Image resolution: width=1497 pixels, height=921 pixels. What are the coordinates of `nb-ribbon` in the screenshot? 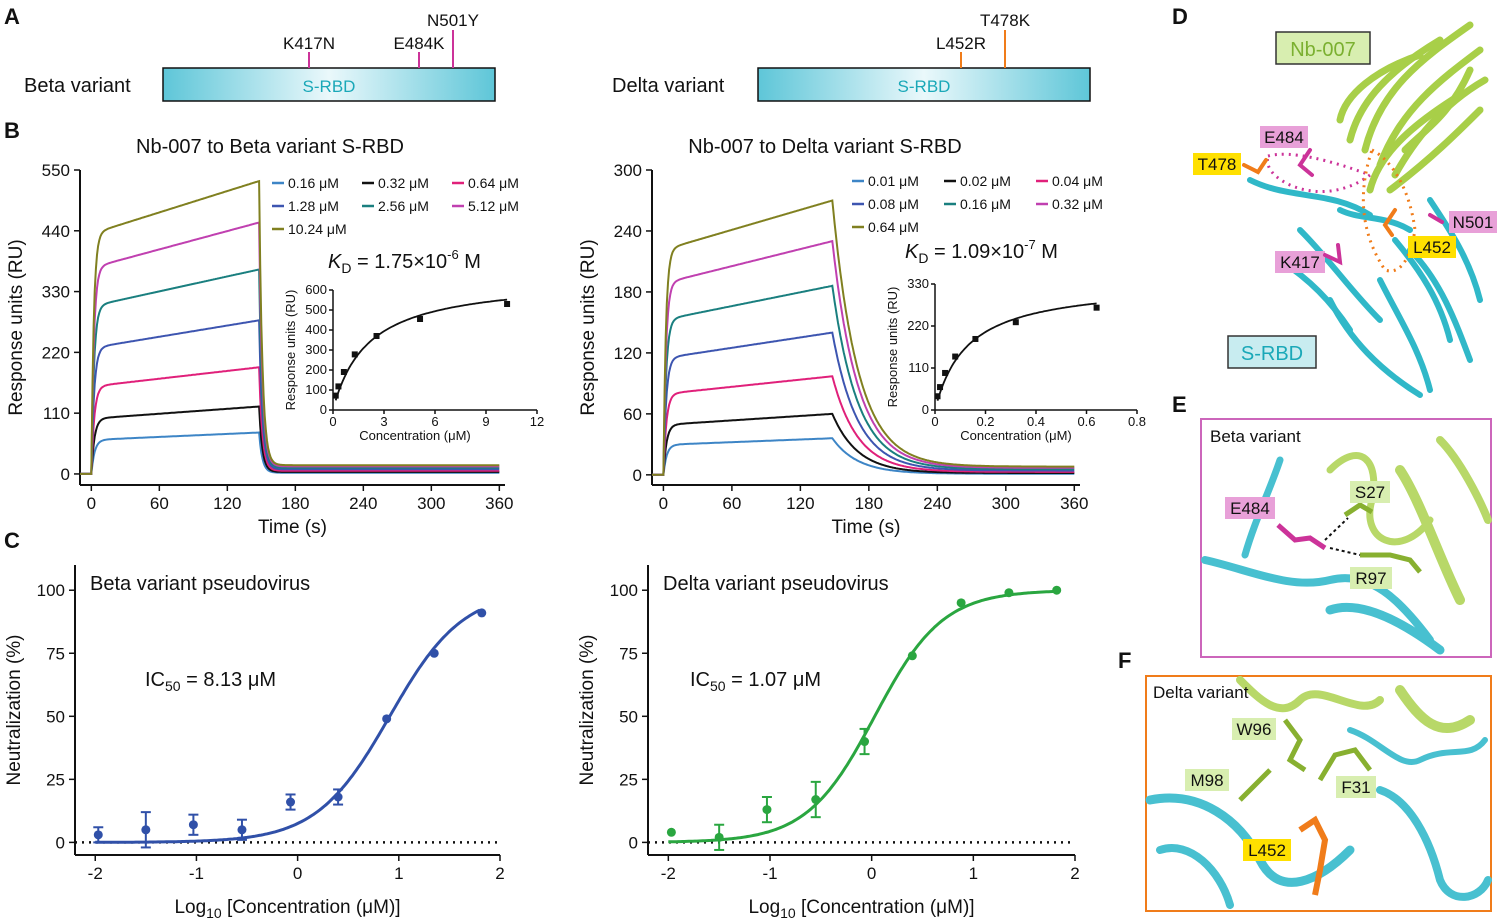 It's located at (1412, 107).